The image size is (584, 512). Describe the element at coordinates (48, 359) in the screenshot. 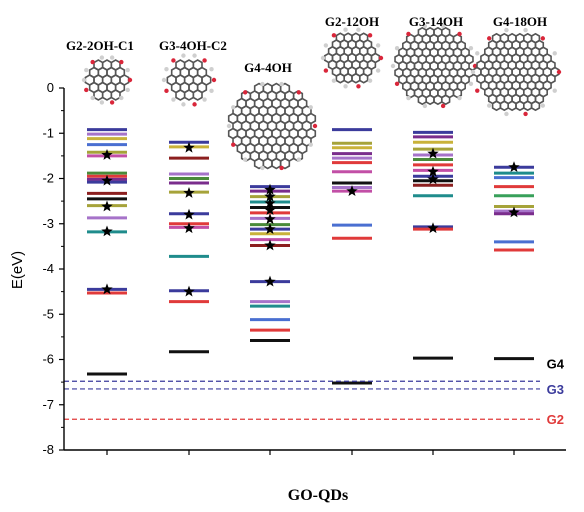

I see `y-tick-label: -6` at that location.